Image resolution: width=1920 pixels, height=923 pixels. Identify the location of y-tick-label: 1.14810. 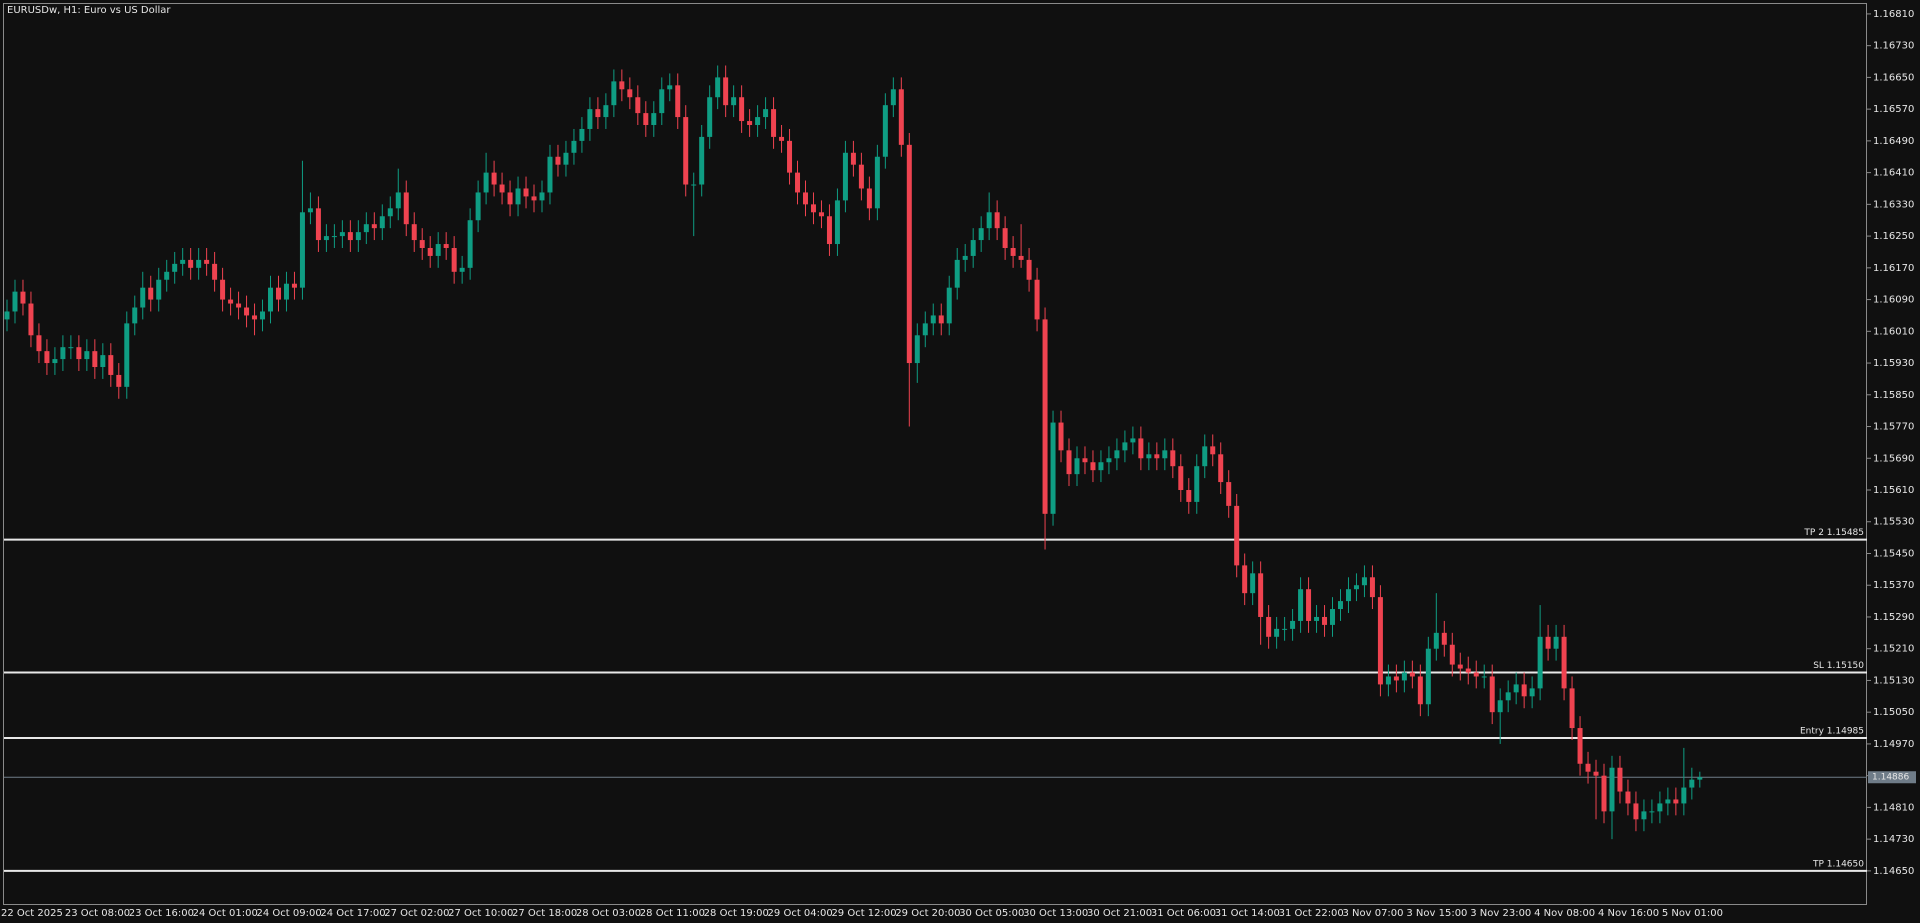
(1893, 807).